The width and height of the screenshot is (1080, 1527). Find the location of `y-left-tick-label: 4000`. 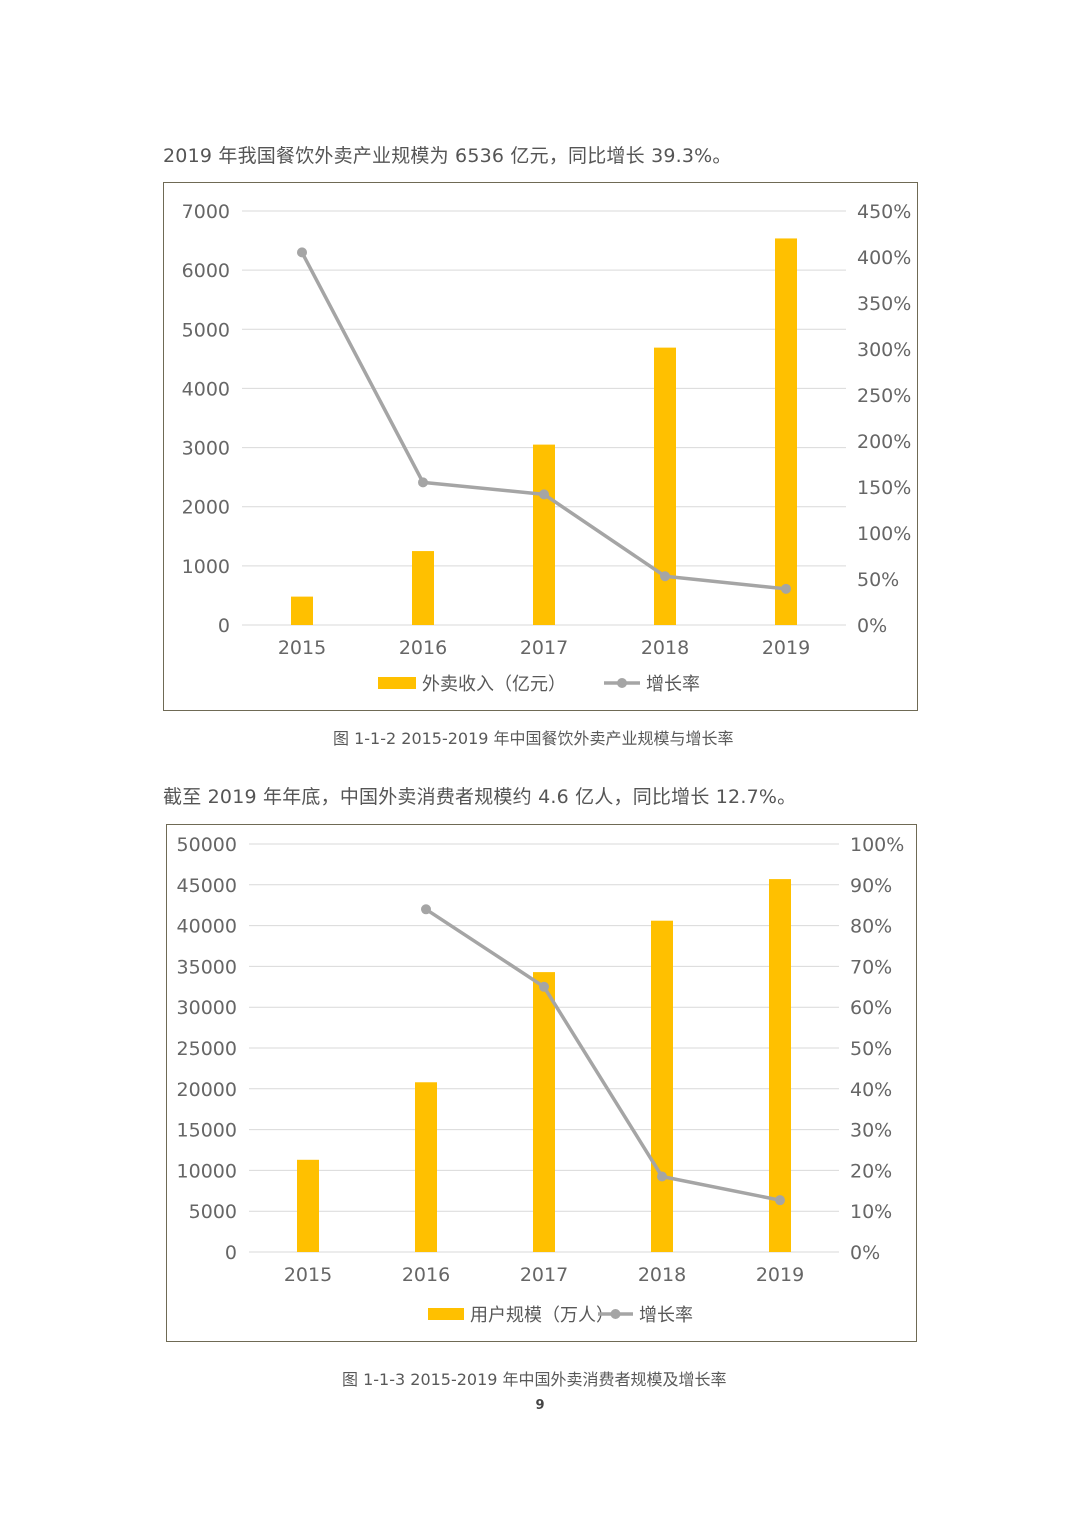

y-left-tick-label: 4000 is located at coordinates (206, 389).